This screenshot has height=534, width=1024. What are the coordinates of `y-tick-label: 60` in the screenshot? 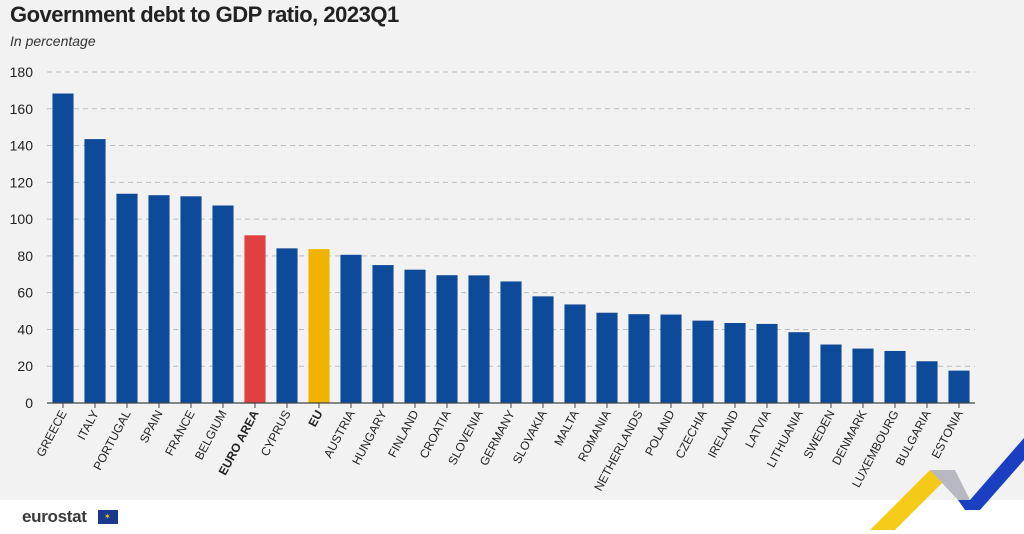 It's located at (25, 293).